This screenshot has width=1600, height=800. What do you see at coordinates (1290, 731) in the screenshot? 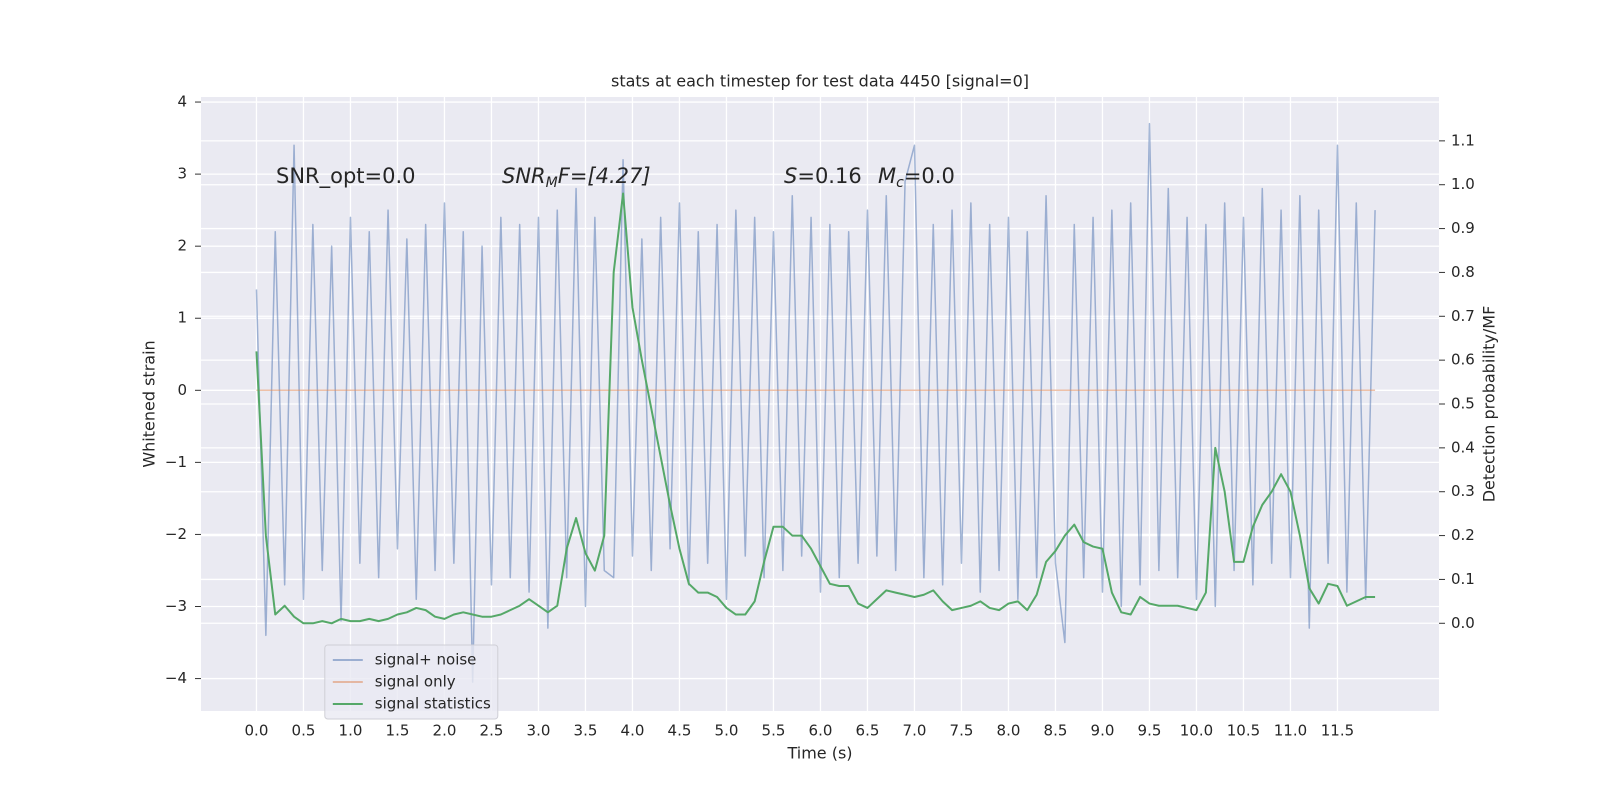
I see `x-tick-label: 11.0` at bounding box center [1290, 731].